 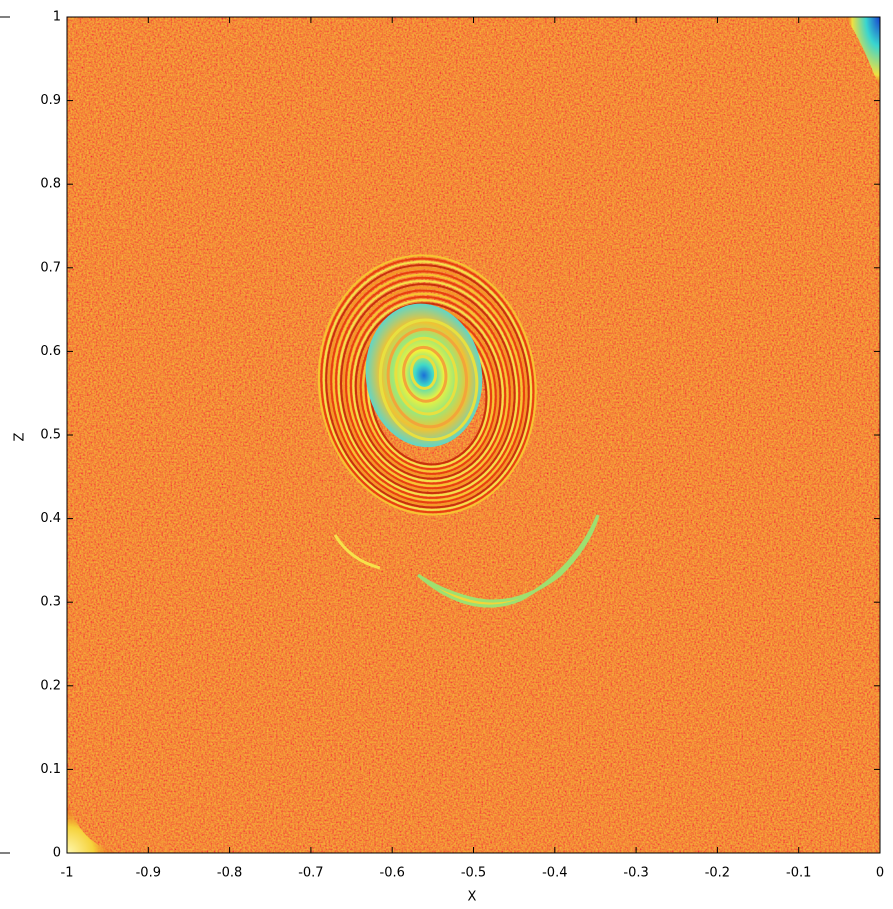 What do you see at coordinates (880, 873) in the screenshot?
I see `x-tick-label: 0` at bounding box center [880, 873].